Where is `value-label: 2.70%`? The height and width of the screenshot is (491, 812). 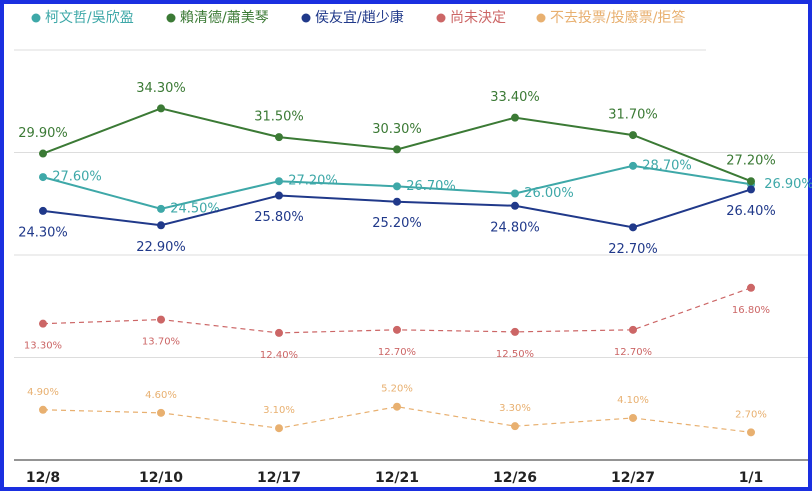
value-label: 2.70% is located at coordinates (751, 414).